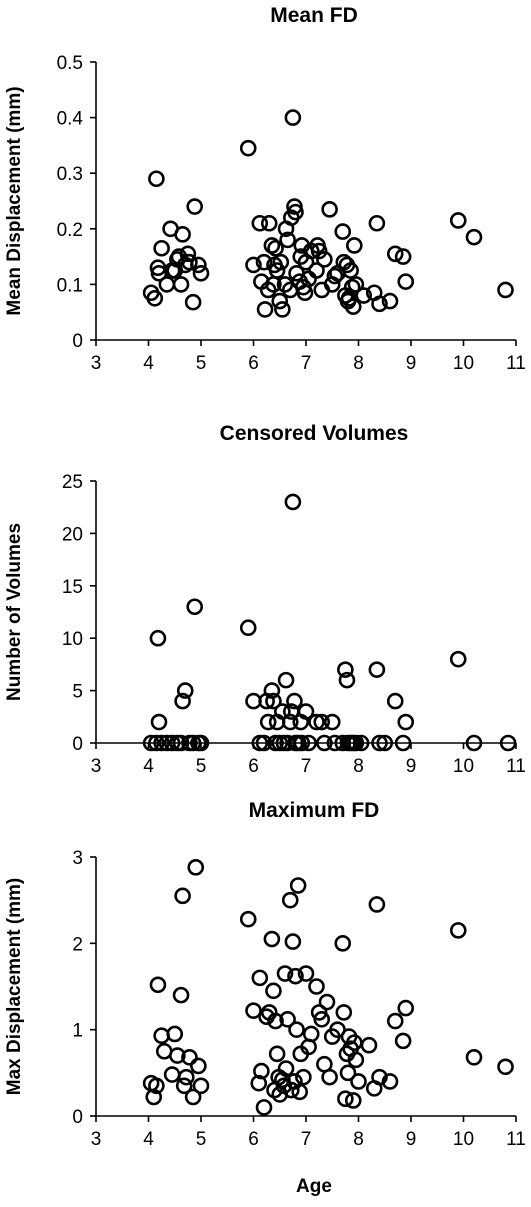 The height and width of the screenshot is (1207, 531). What do you see at coordinates (411, 766) in the screenshot?
I see `x-tick-label: 9` at bounding box center [411, 766].